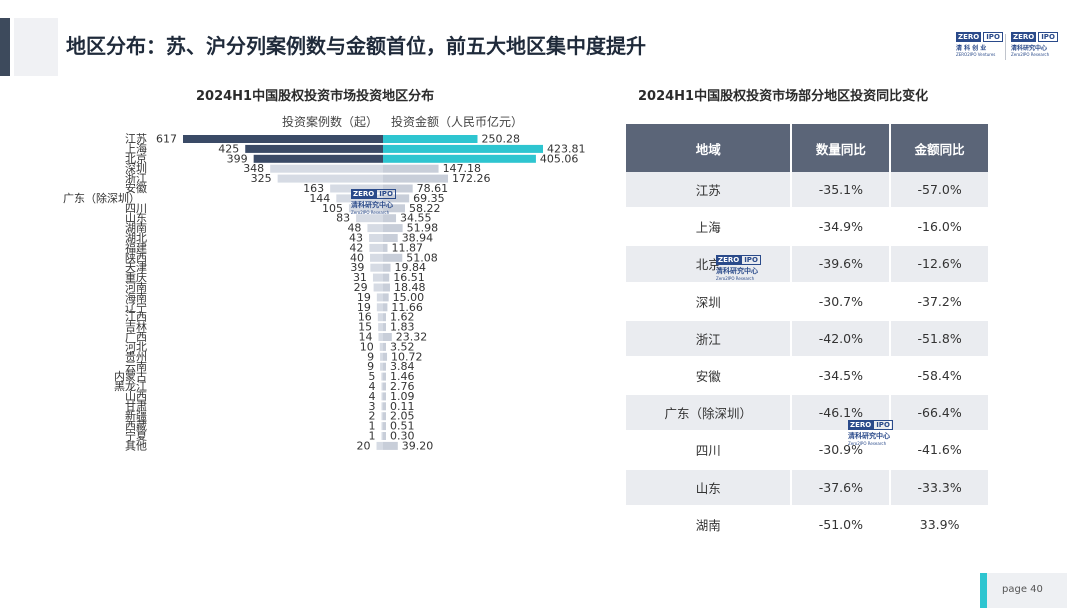  I want to click on count-yoy-cell: -34.5%, so click(841, 376).